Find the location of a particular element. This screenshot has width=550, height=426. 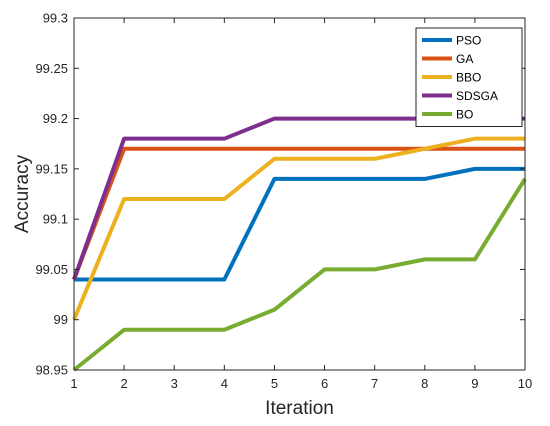

x-tick-label: 4 is located at coordinates (224, 383).